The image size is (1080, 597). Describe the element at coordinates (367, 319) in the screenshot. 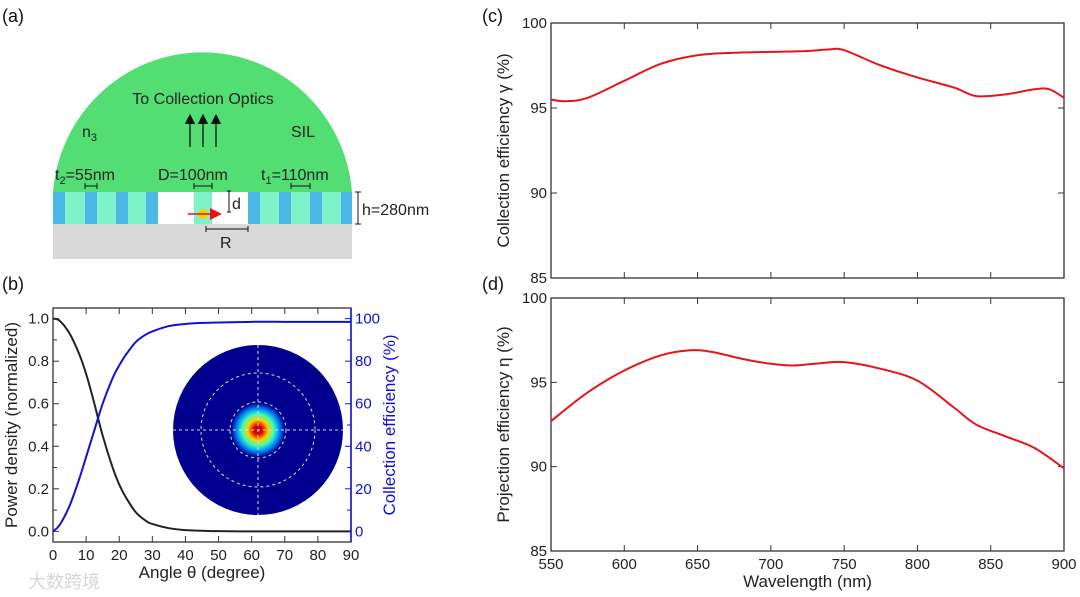

I see `y-right-tick-label: 100` at that location.